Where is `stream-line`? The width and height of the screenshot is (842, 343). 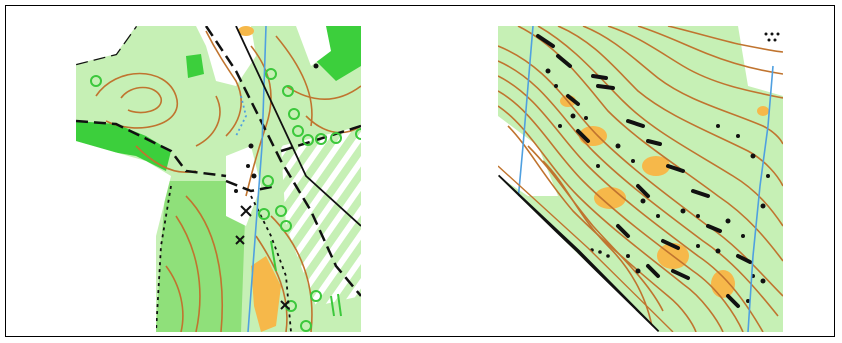 stream-line is located at coordinates (257, 179).